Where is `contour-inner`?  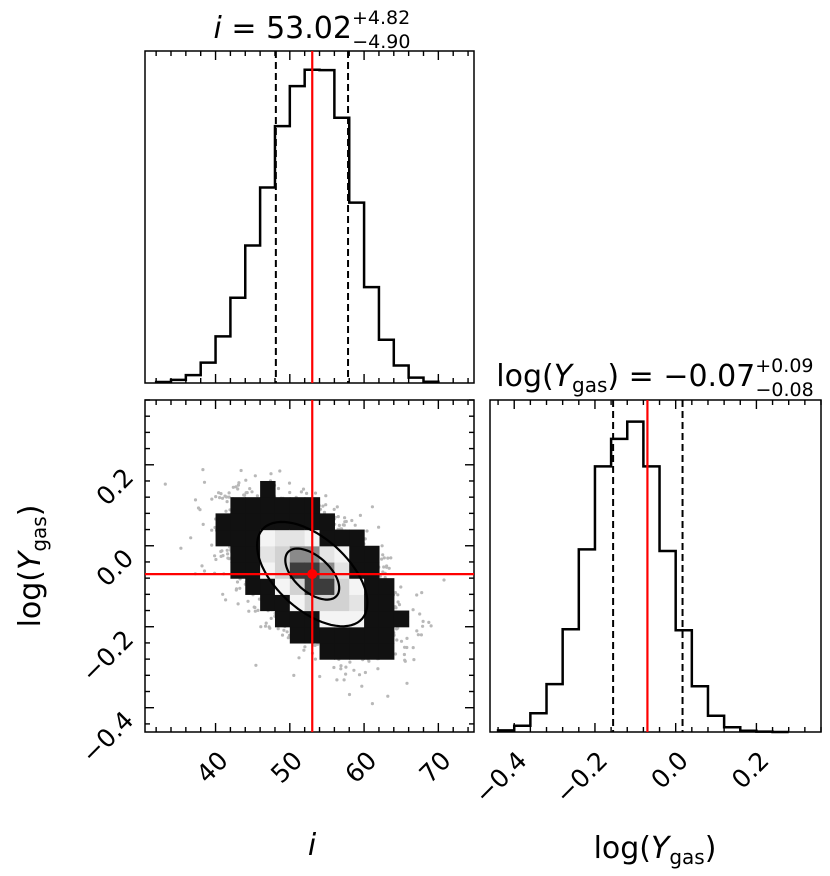 contour-inner is located at coordinates (312, 574).